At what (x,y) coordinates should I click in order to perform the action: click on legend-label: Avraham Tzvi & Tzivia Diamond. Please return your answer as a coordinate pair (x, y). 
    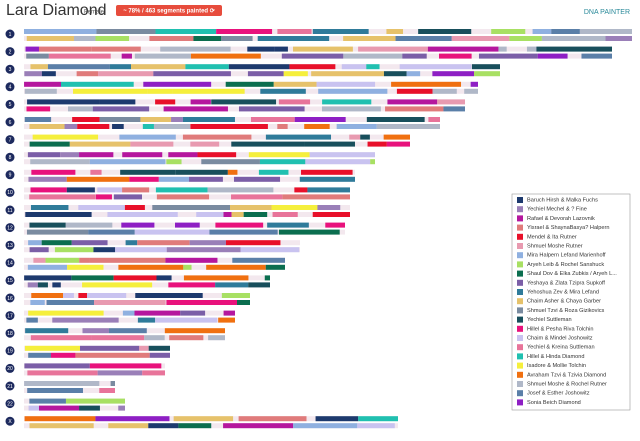
    Looking at the image, I should click on (566, 375).